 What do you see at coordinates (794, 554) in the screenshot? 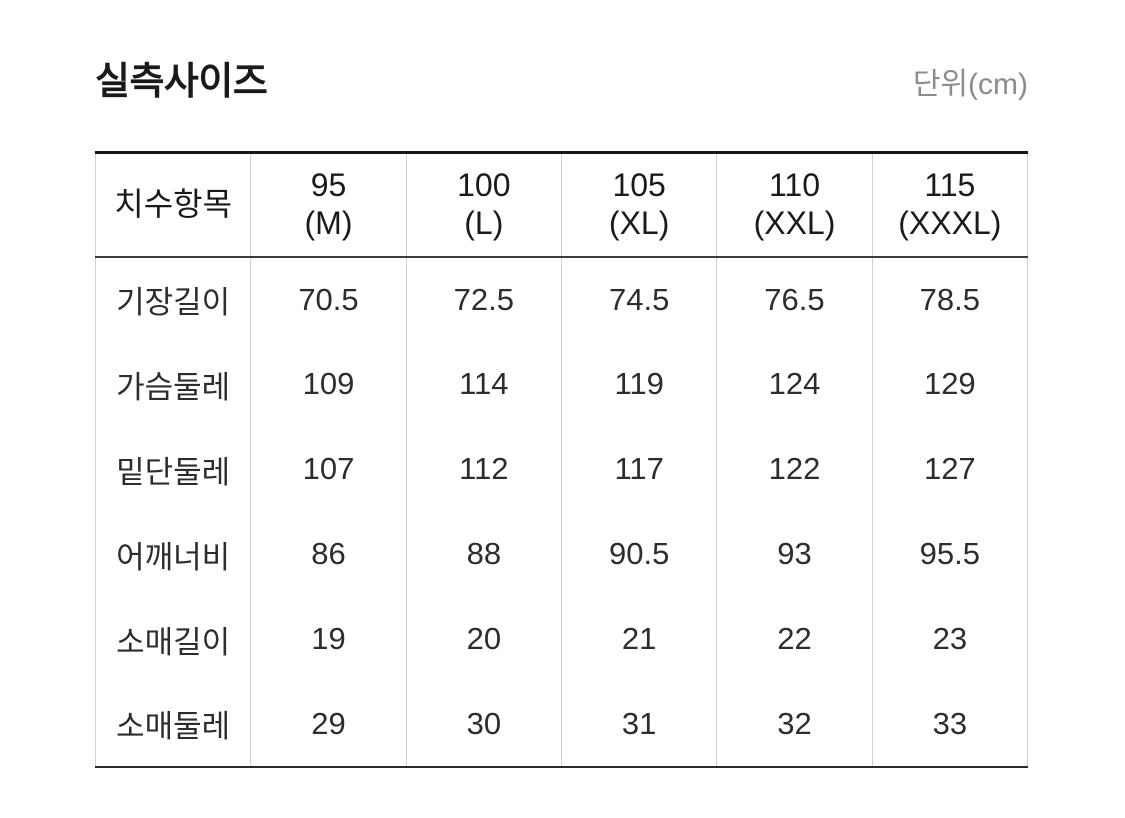
I see `cell-value: 93` at bounding box center [794, 554].